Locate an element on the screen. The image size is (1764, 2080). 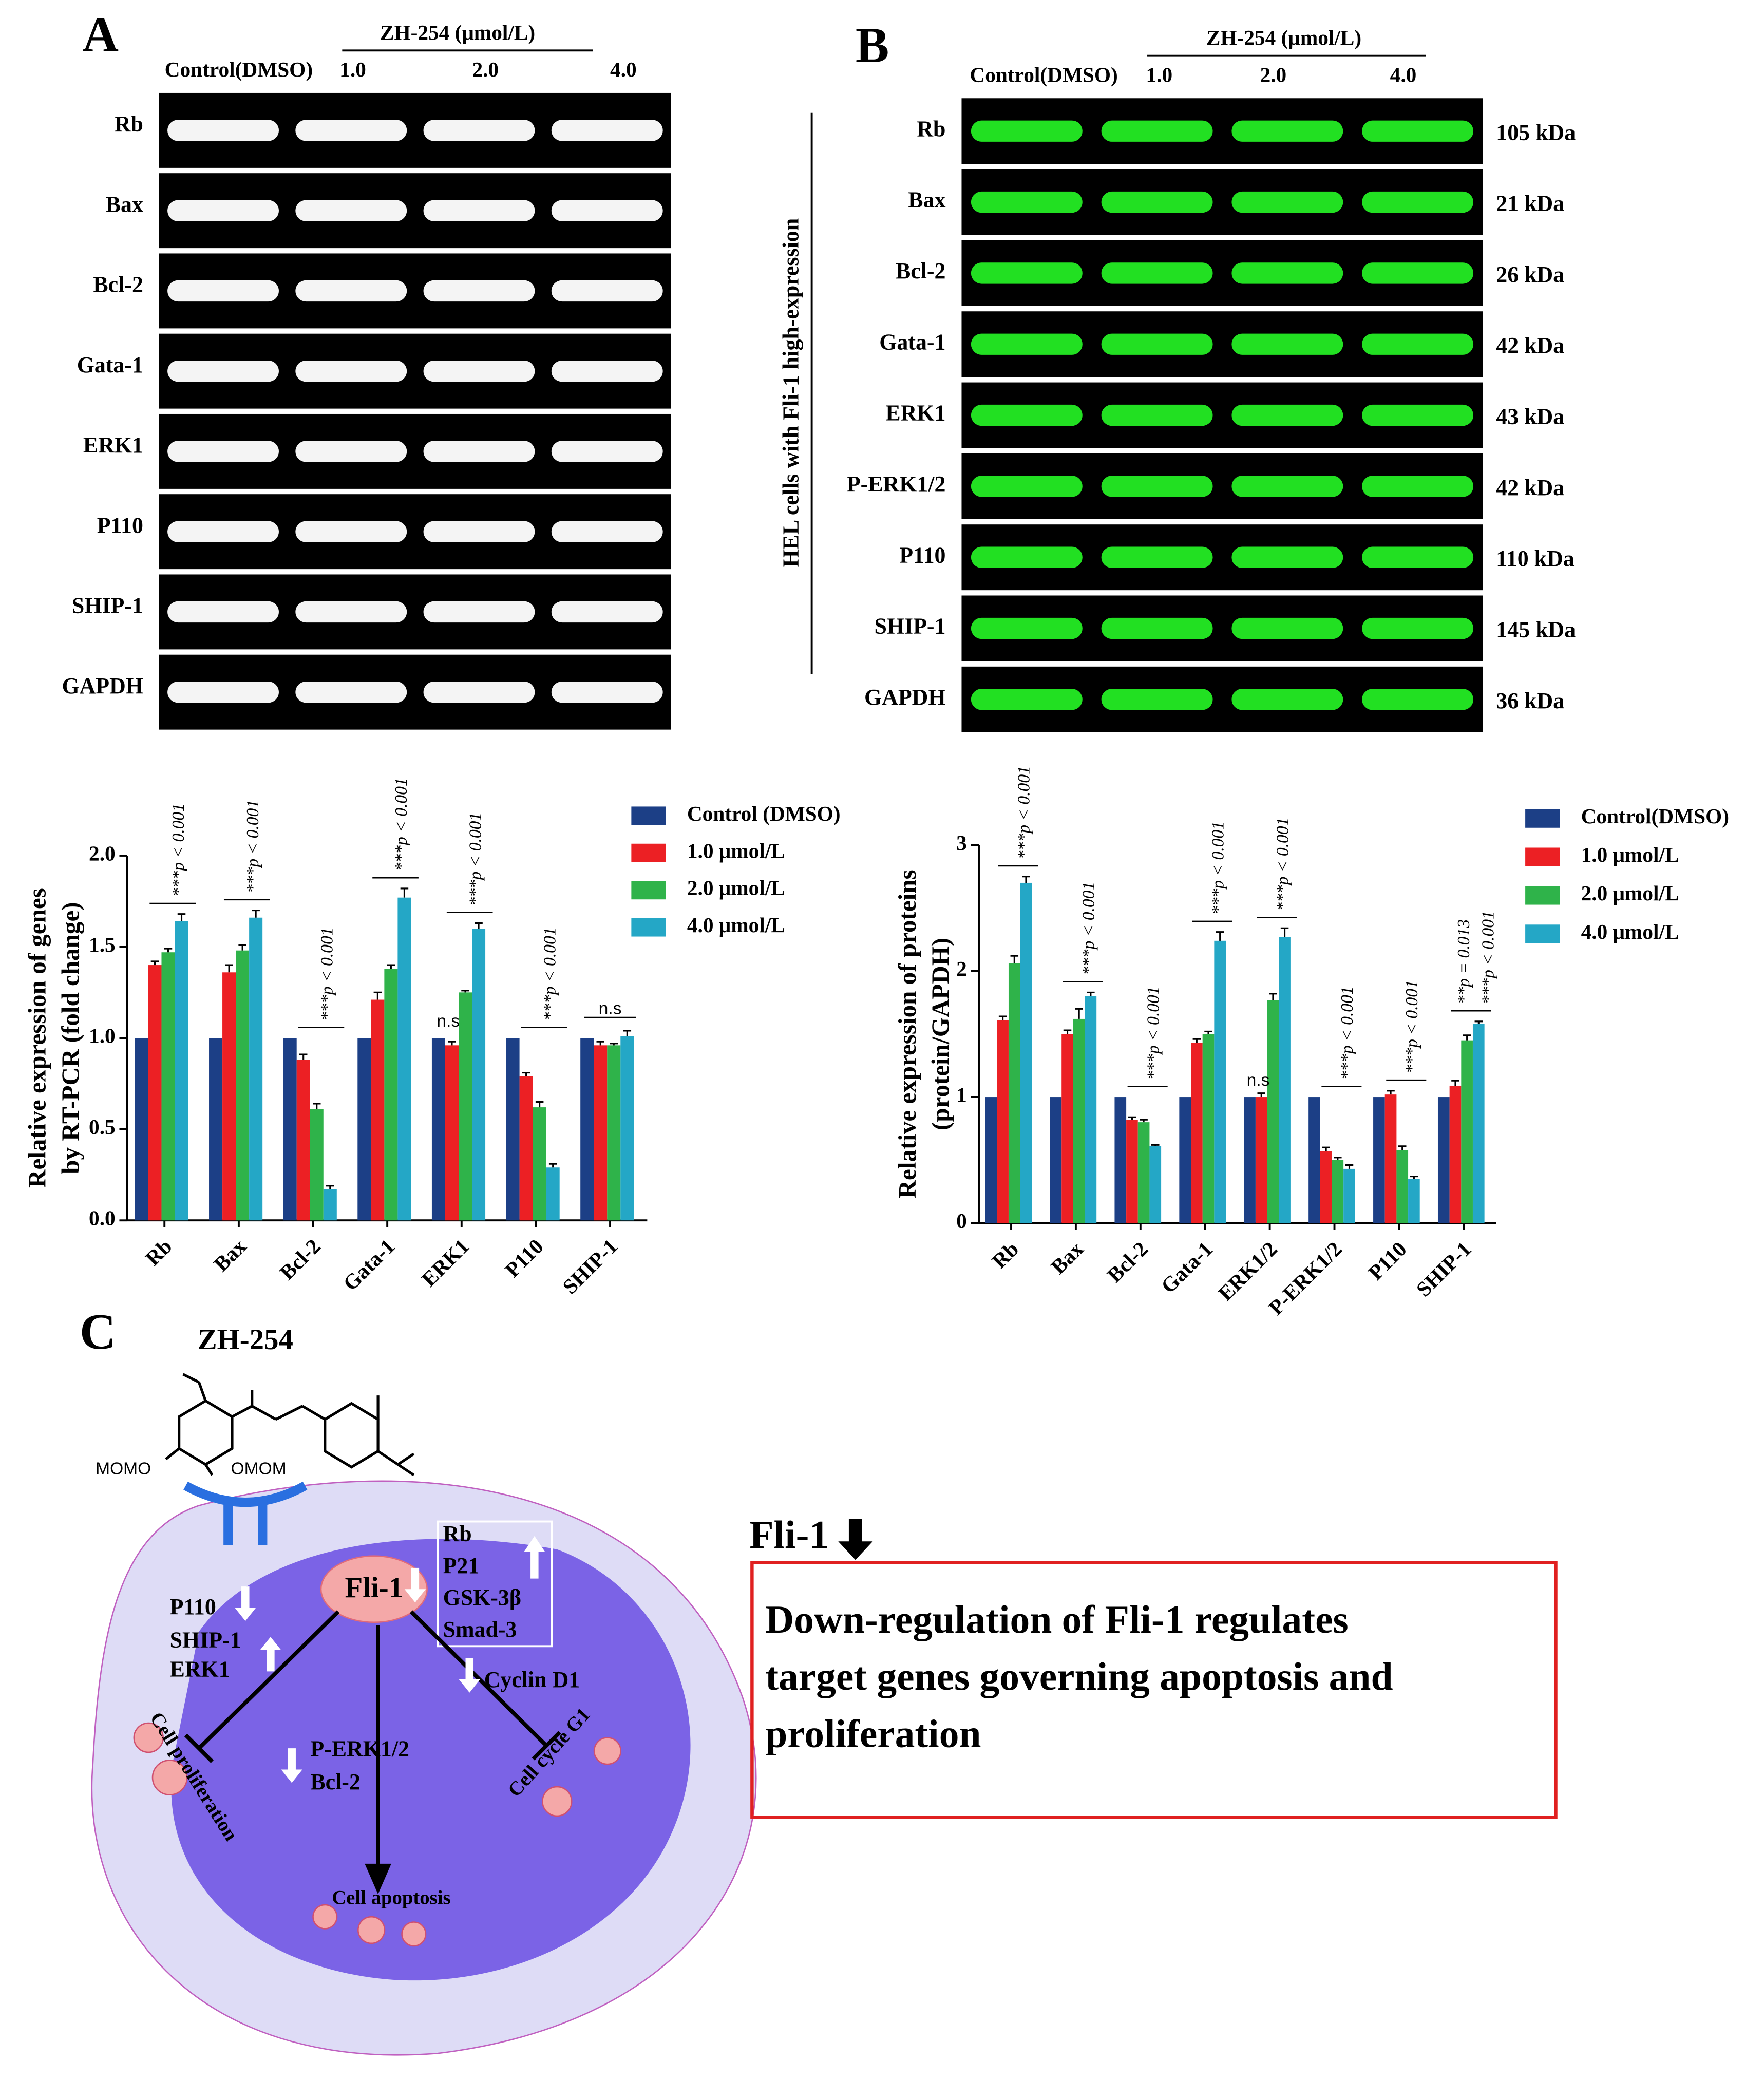
target-box is located at coordinates (495, 1584).